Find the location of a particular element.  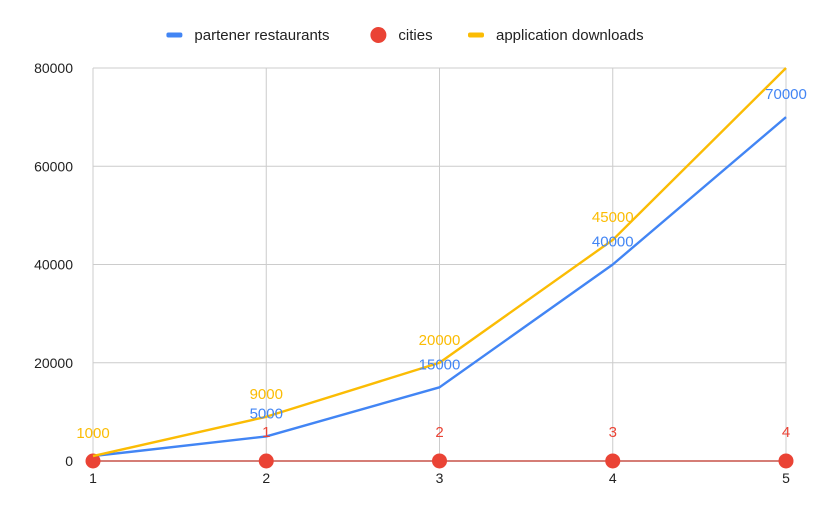

x-tick-label: 4 is located at coordinates (613, 478).